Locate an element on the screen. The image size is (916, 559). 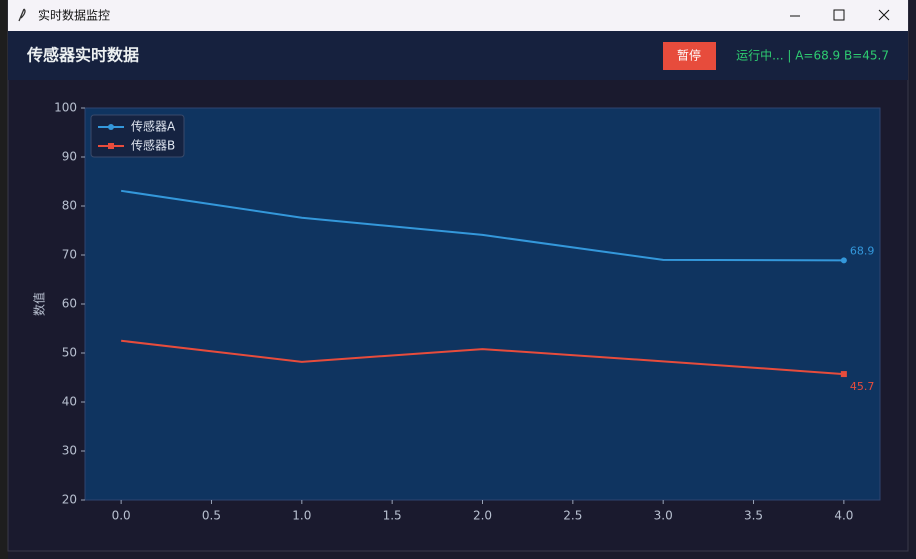
y-tick-label: 60 is located at coordinates (69, 304).